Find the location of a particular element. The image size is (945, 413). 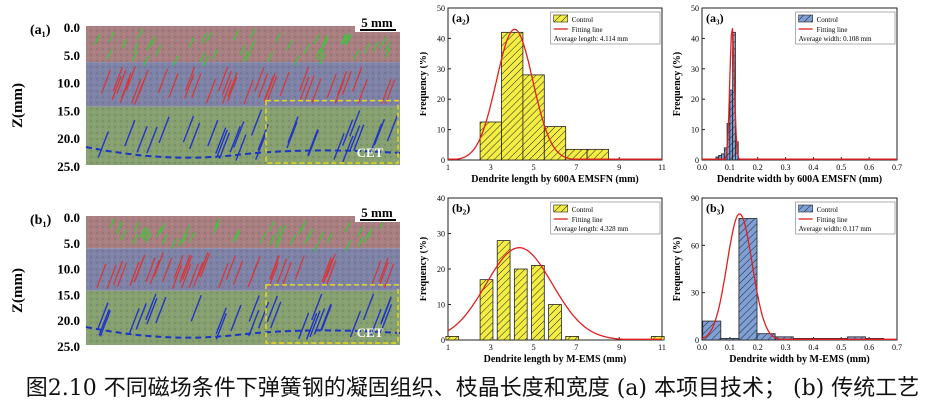

x-tick-label: 0.0 is located at coordinates (702, 167).